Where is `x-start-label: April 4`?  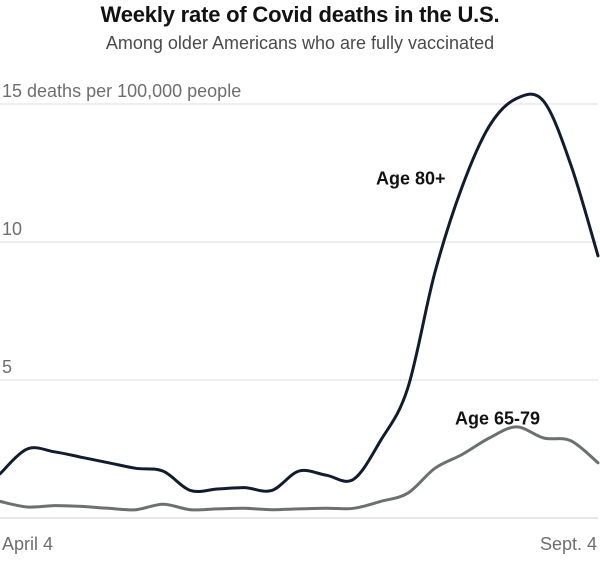
x-start-label: April 4 is located at coordinates (27, 544).